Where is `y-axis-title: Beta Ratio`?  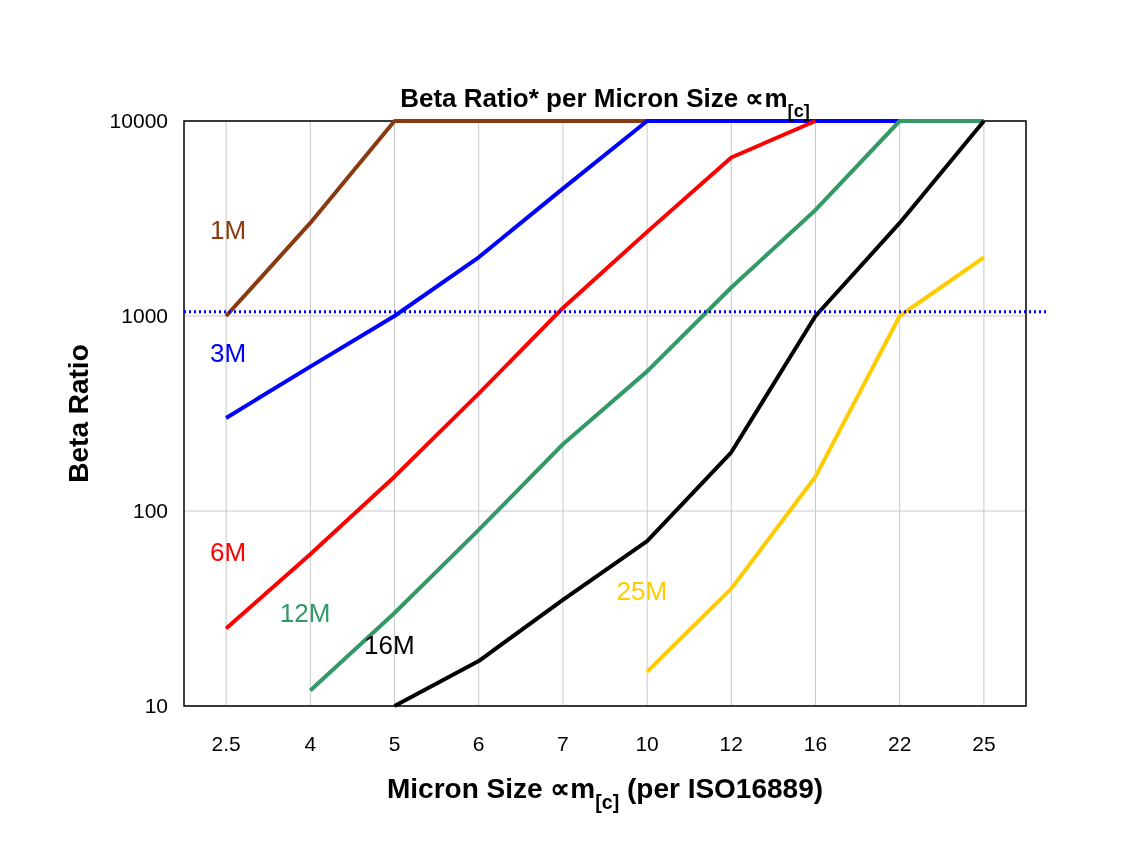
y-axis-title: Beta Ratio is located at coordinates (78, 413).